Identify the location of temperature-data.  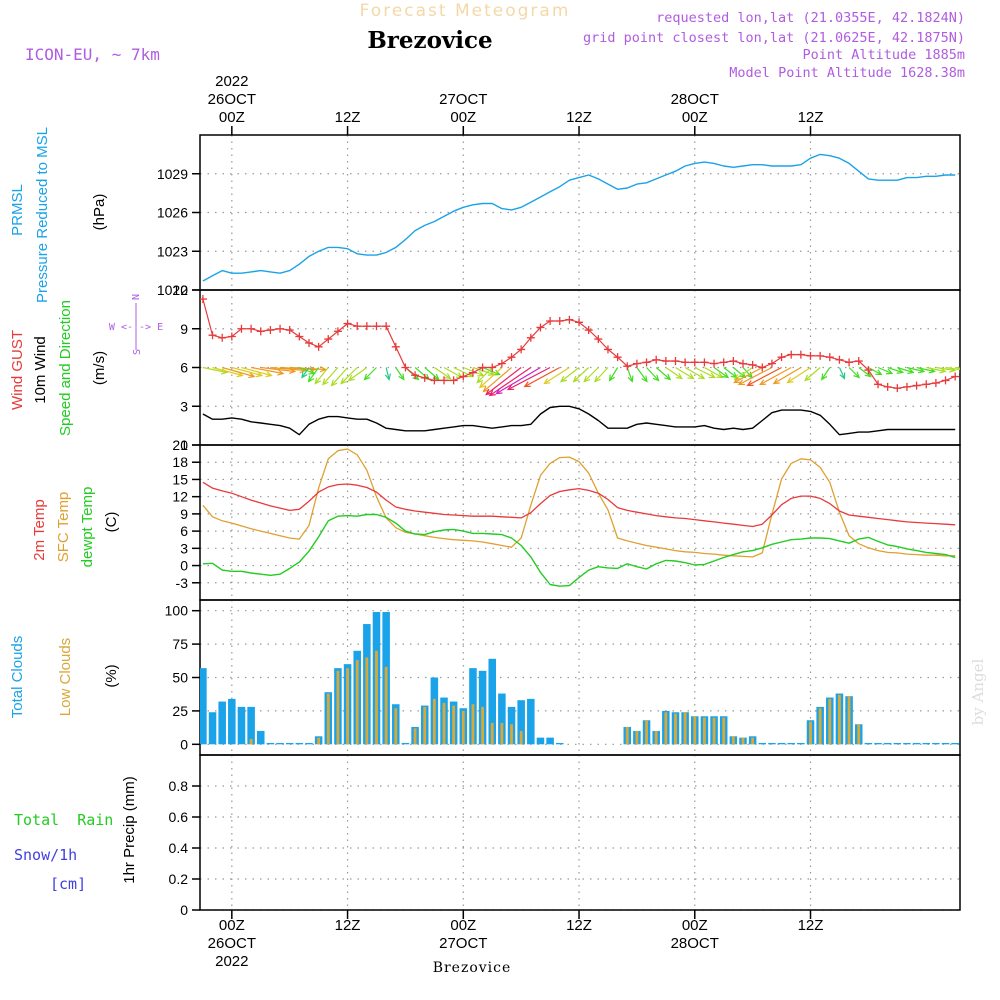
(579, 517).